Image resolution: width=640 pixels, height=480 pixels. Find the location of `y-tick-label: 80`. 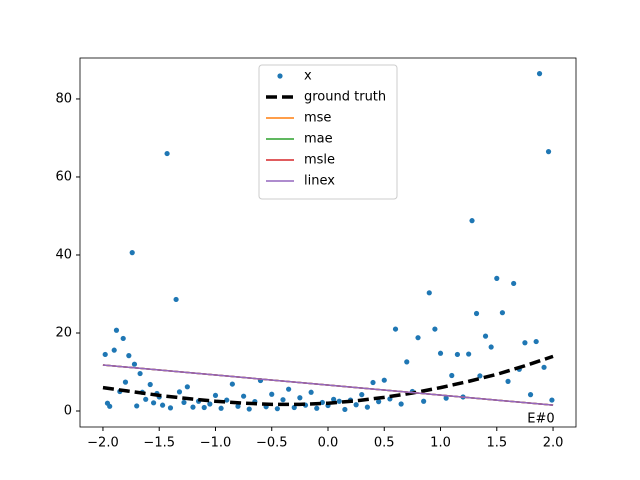

y-tick-label: 80 is located at coordinates (63, 98).